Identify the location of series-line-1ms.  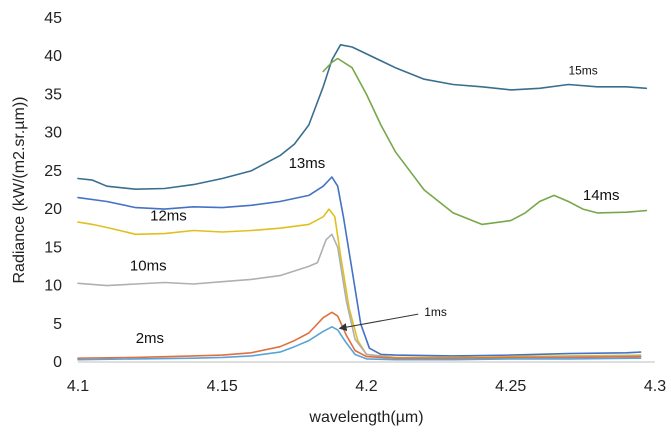
(359, 343).